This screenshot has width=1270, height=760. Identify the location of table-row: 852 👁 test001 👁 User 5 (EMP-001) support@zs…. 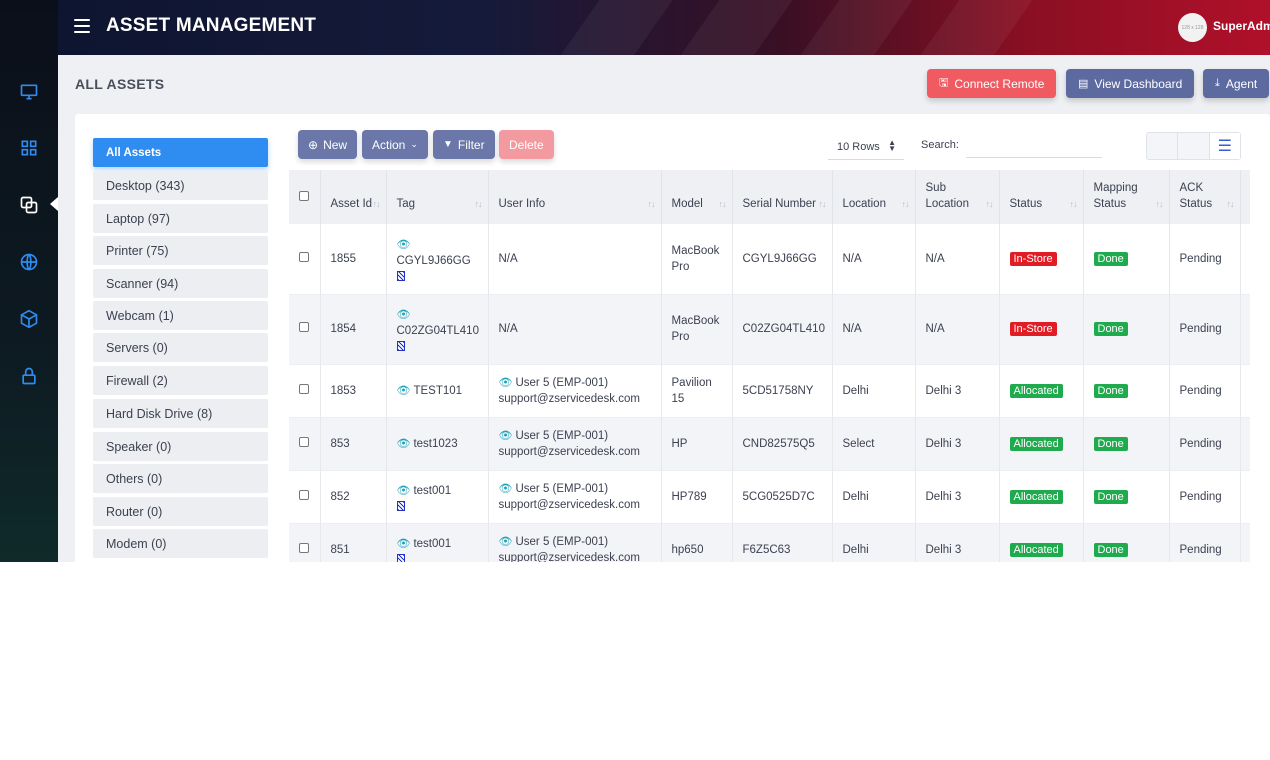
(769, 496).